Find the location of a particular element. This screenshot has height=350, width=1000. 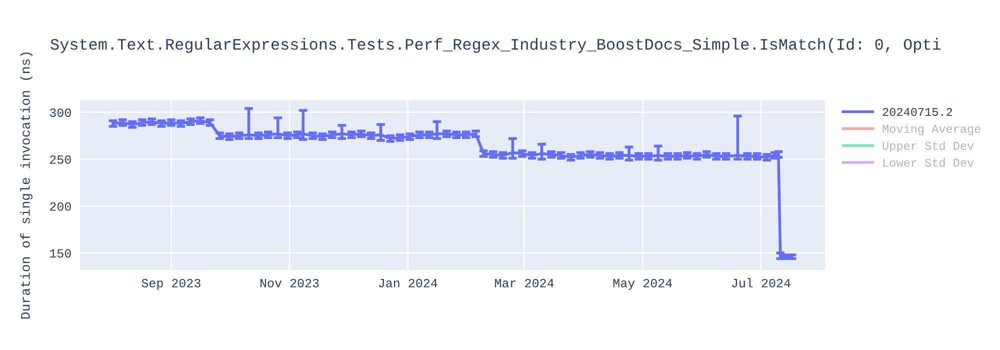

y-tick-label: 300 is located at coordinates (60, 112).